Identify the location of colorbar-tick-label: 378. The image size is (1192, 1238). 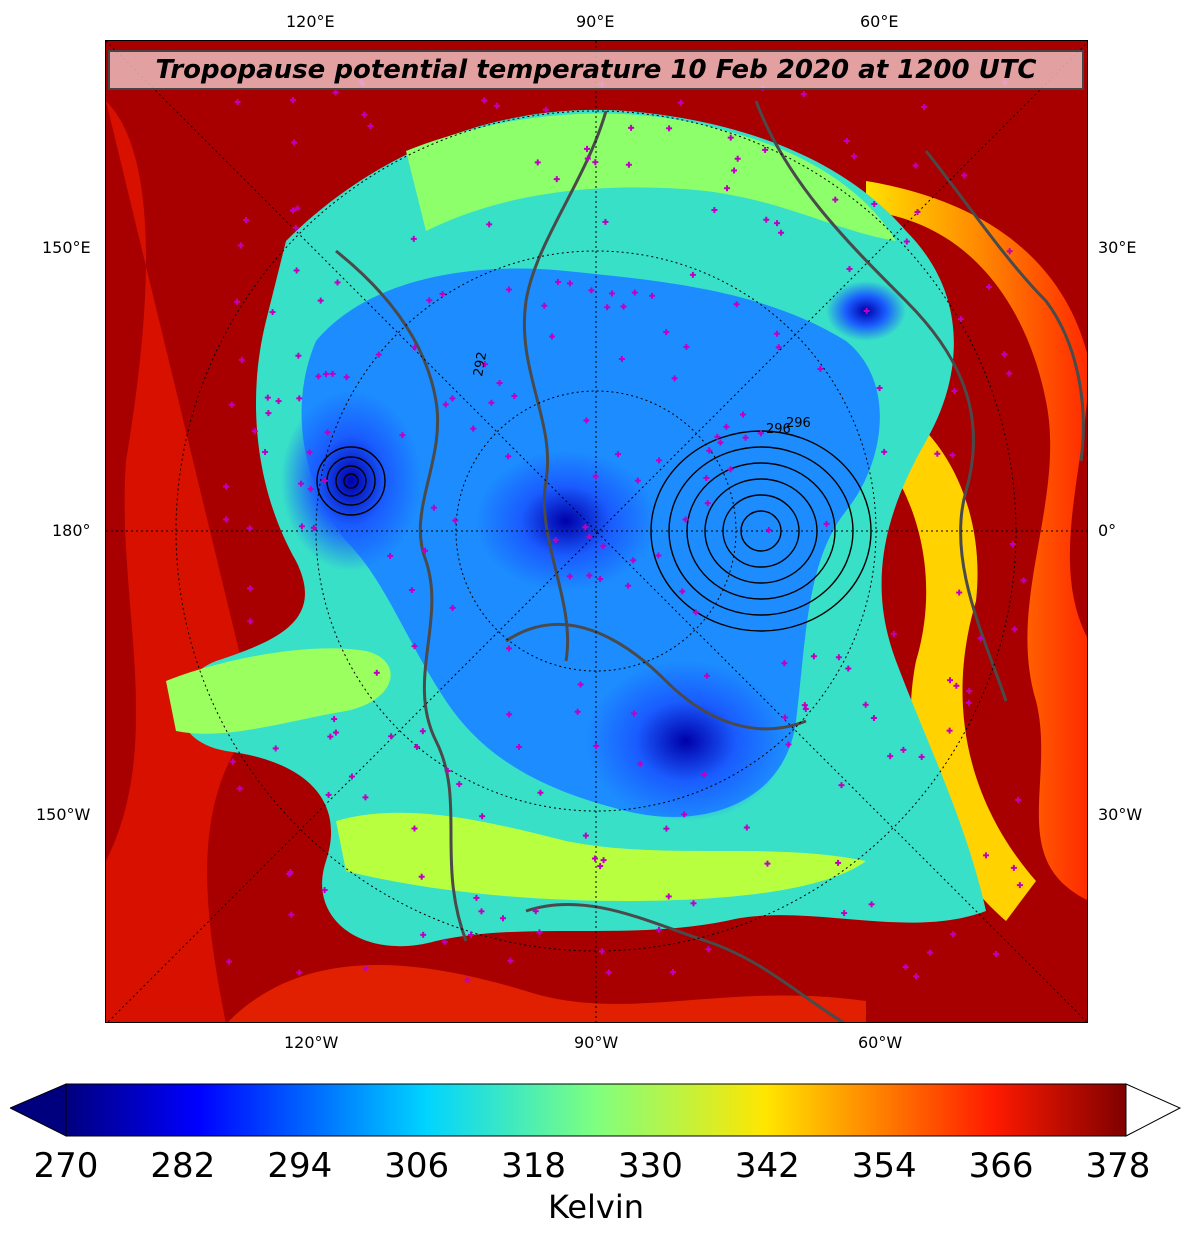
(1118, 1166).